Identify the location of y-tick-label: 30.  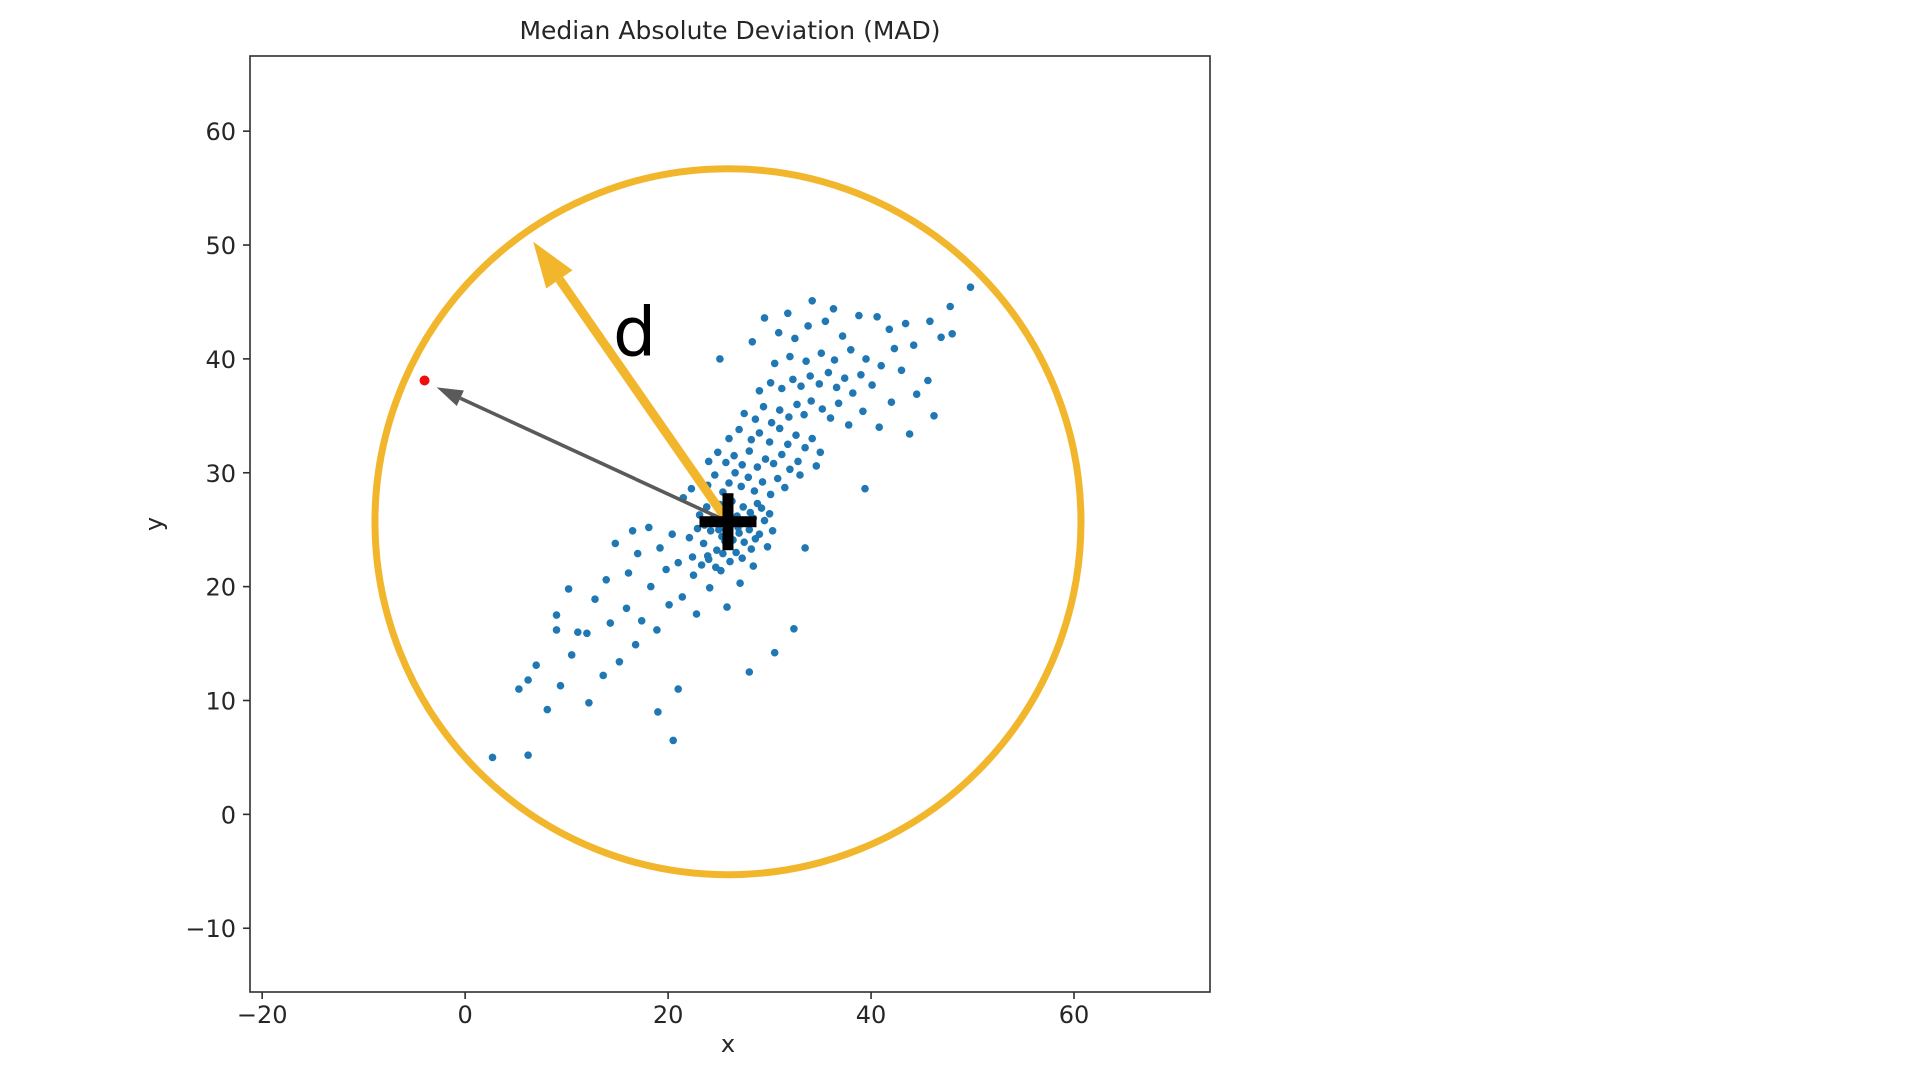
(220, 474).